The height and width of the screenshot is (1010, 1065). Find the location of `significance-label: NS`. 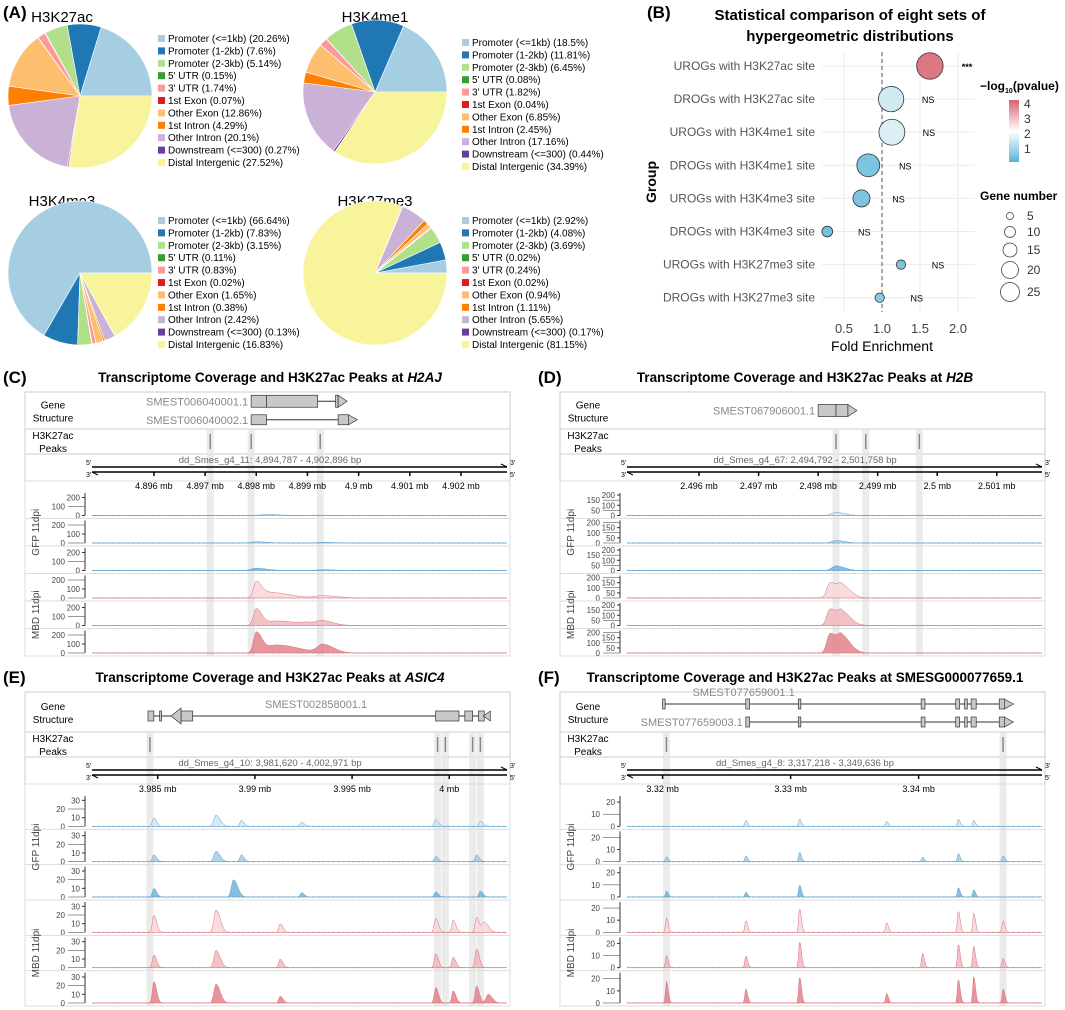

significance-label: NS is located at coordinates (929, 133).